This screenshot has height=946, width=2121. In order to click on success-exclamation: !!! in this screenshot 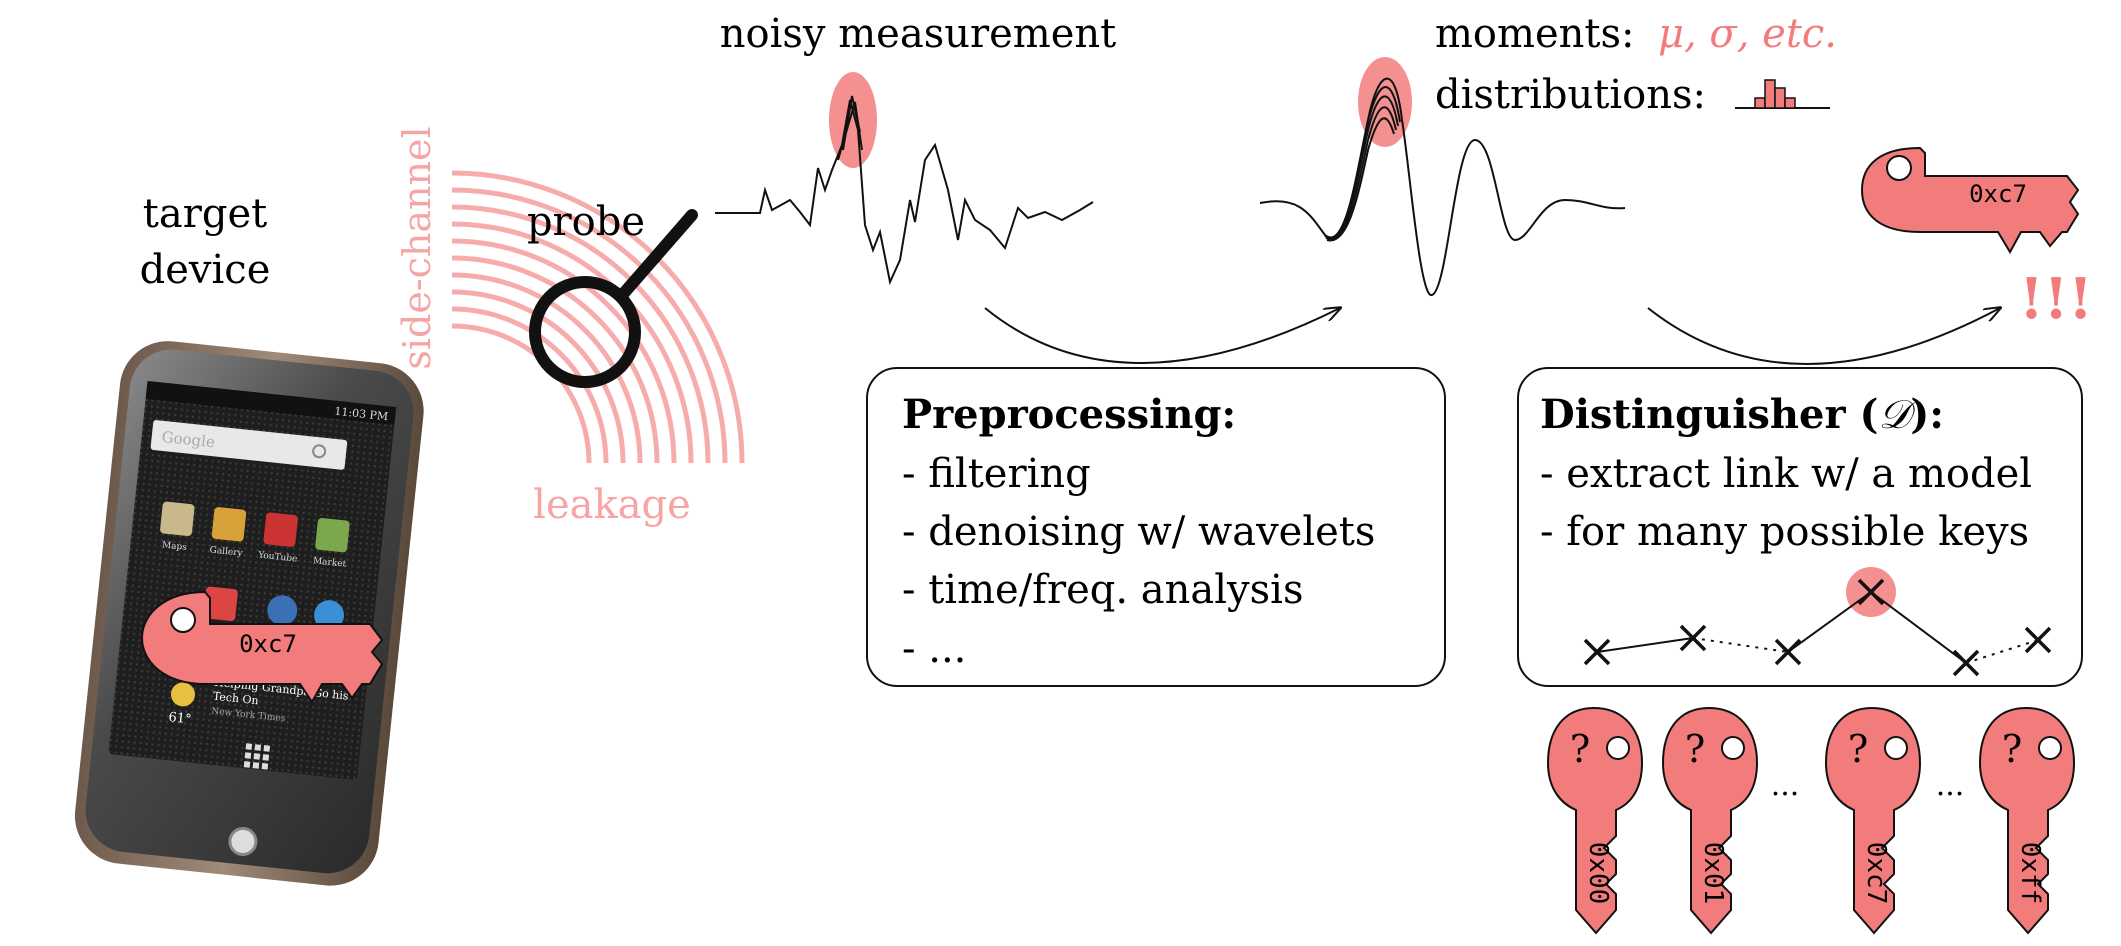, I will do `click(2056, 299)`.